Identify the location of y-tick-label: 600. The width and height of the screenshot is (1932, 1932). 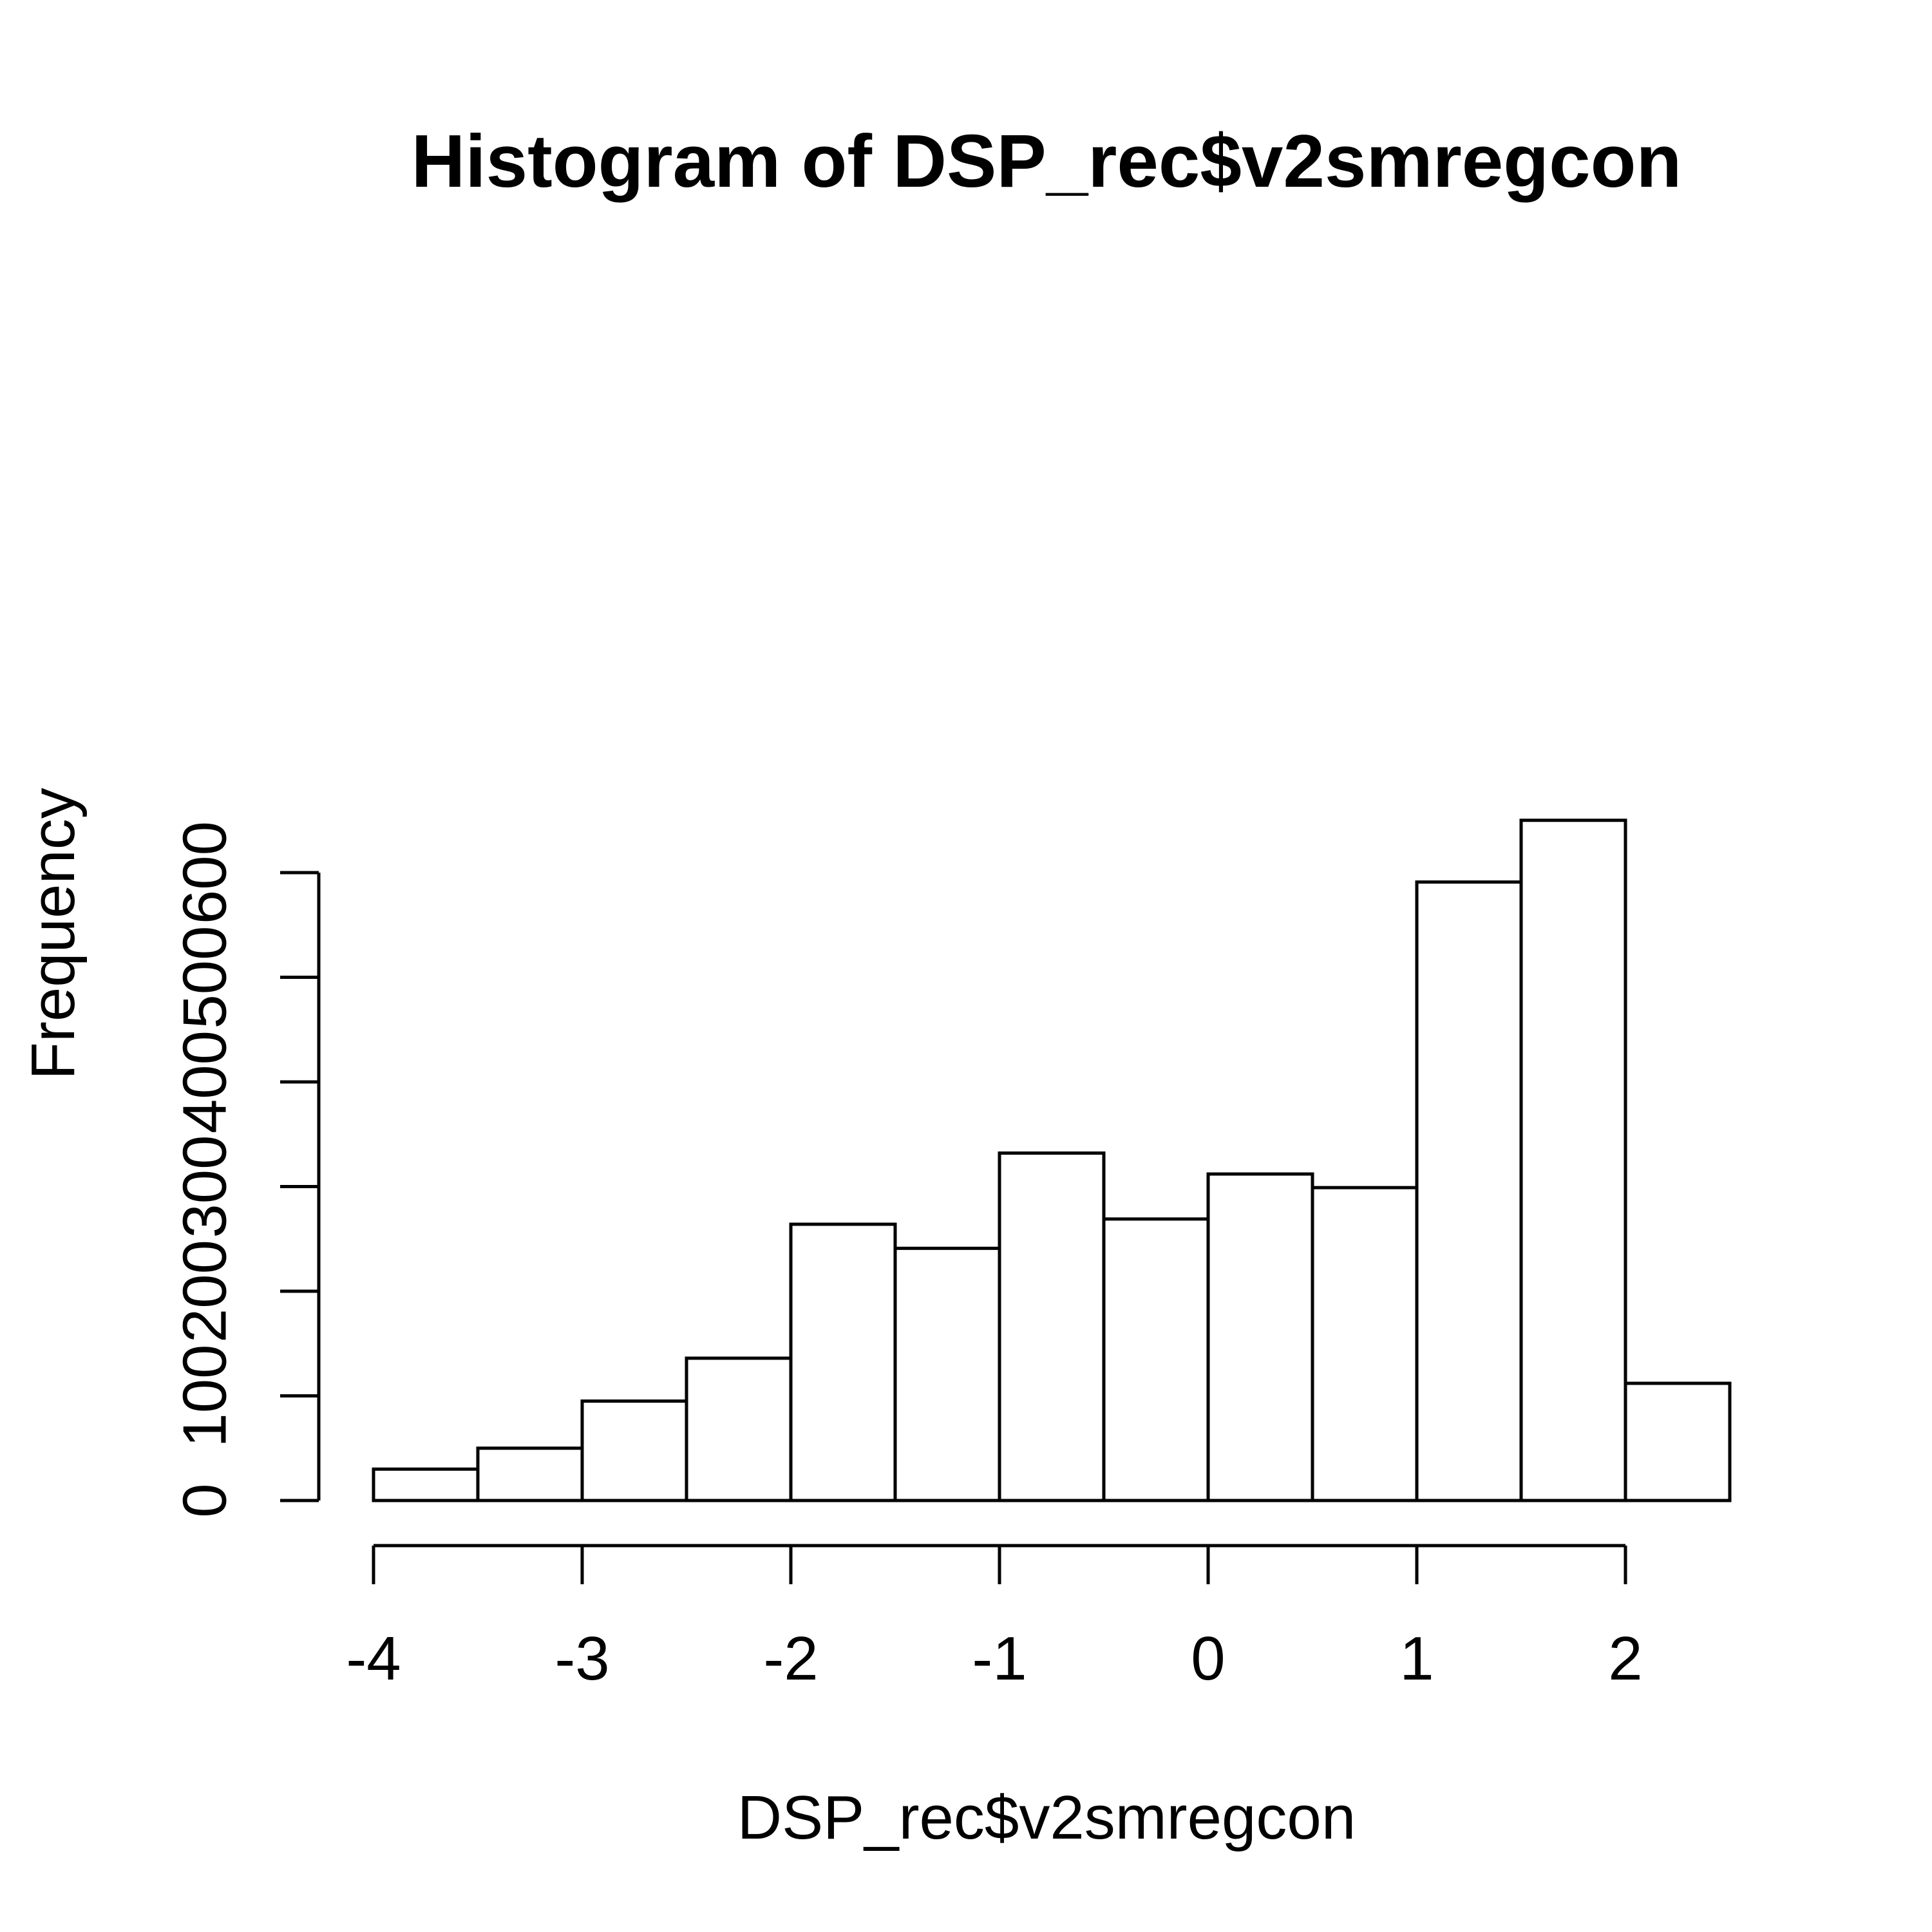
(206, 873).